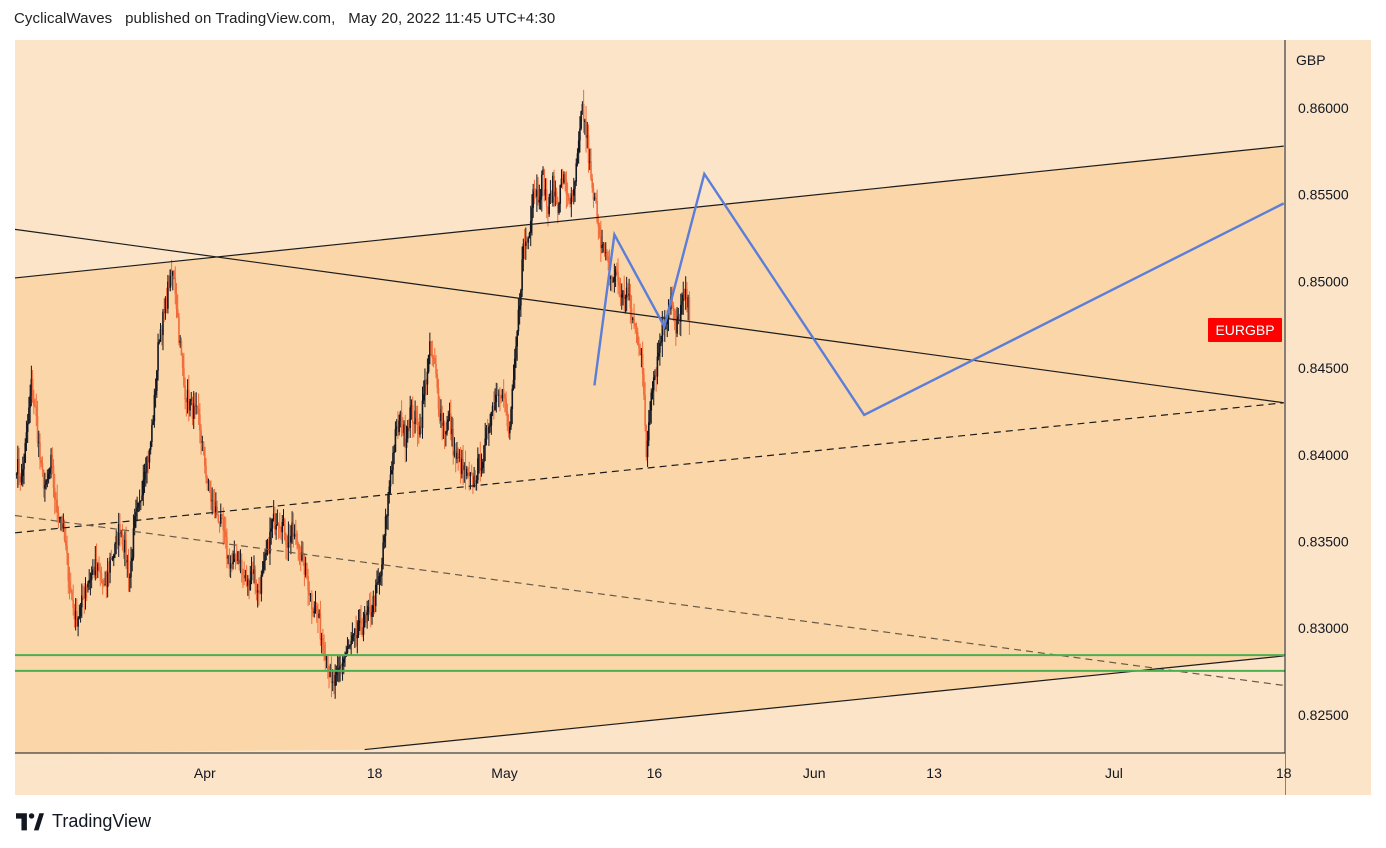  What do you see at coordinates (205, 773) in the screenshot?
I see `time-tick-label: Apr` at bounding box center [205, 773].